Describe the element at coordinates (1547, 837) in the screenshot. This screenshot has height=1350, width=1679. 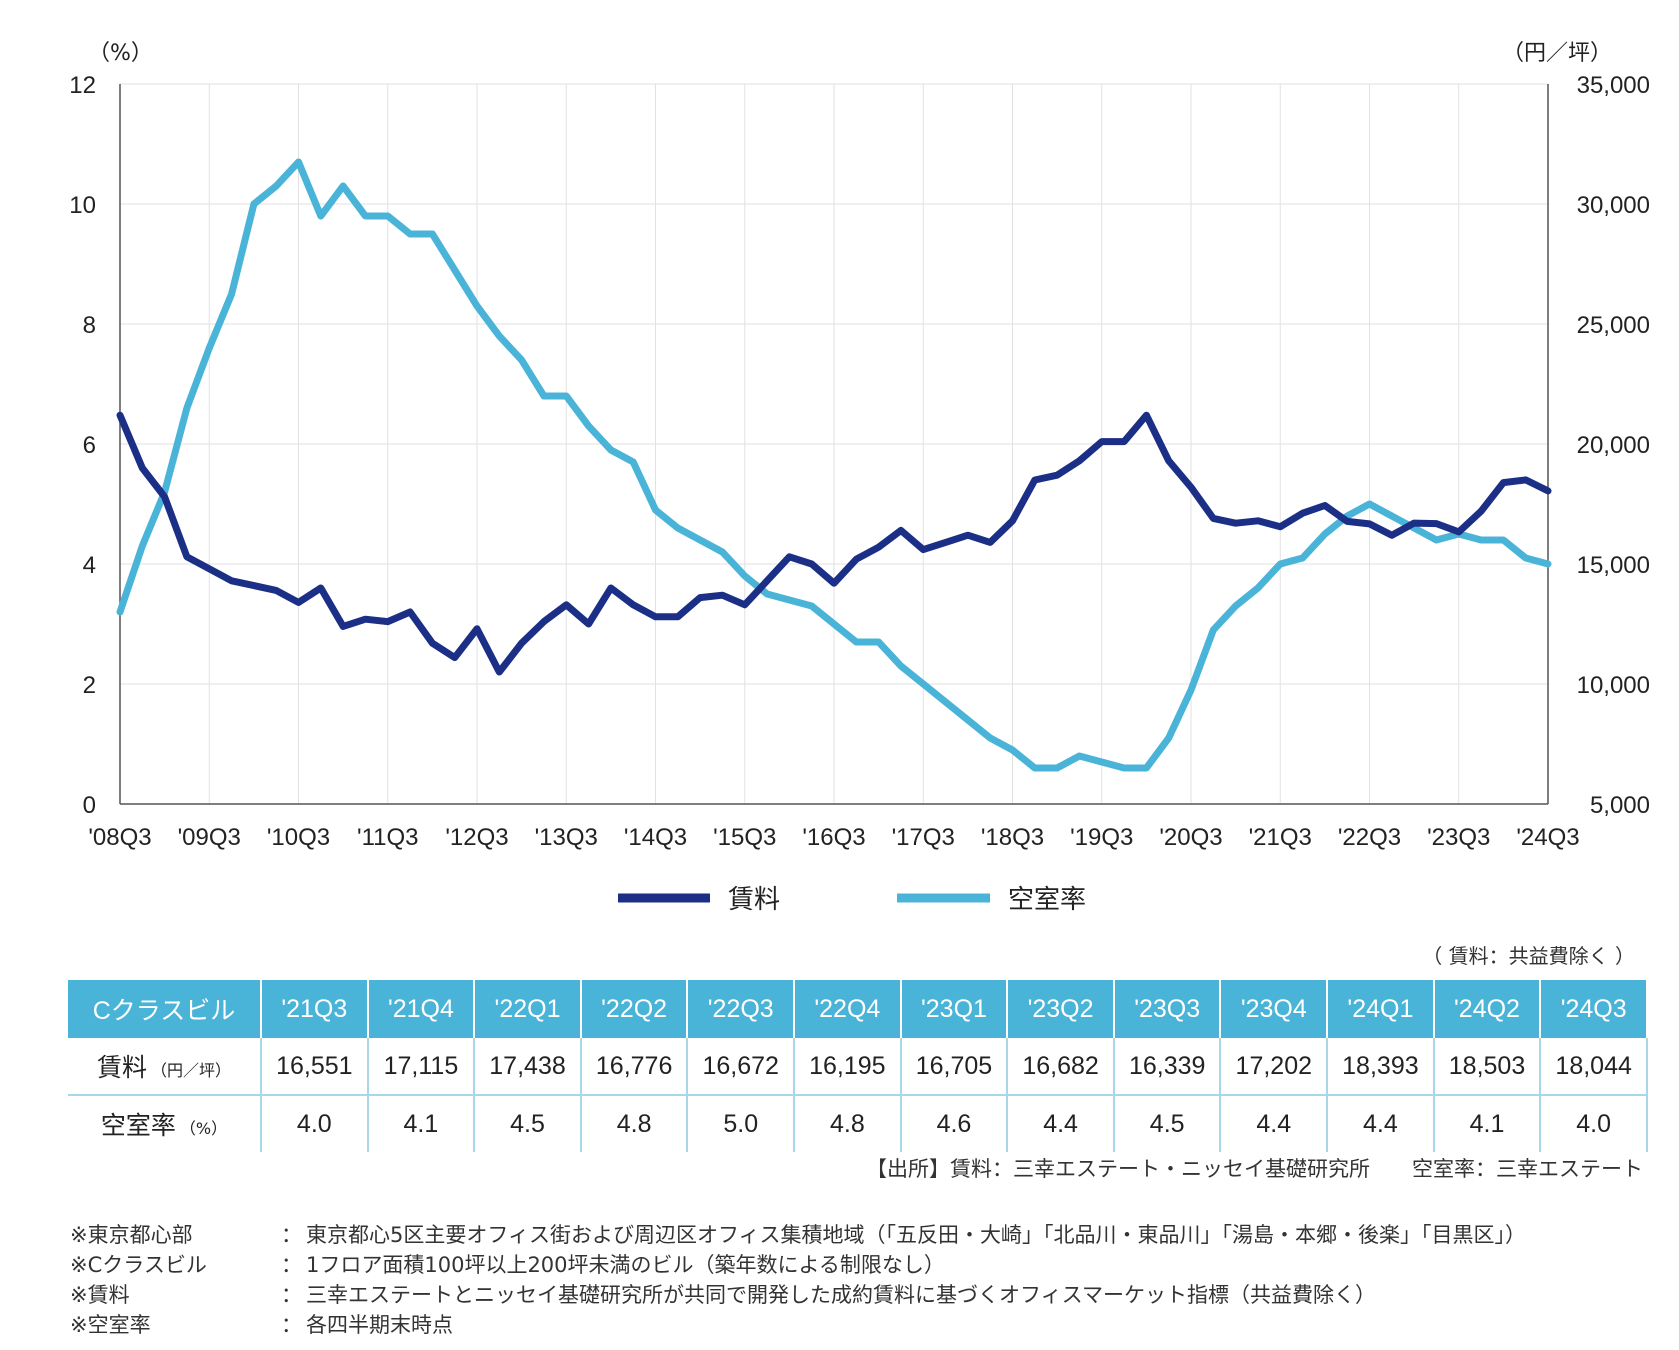
I see `x-tick-label: '24Q3` at that location.